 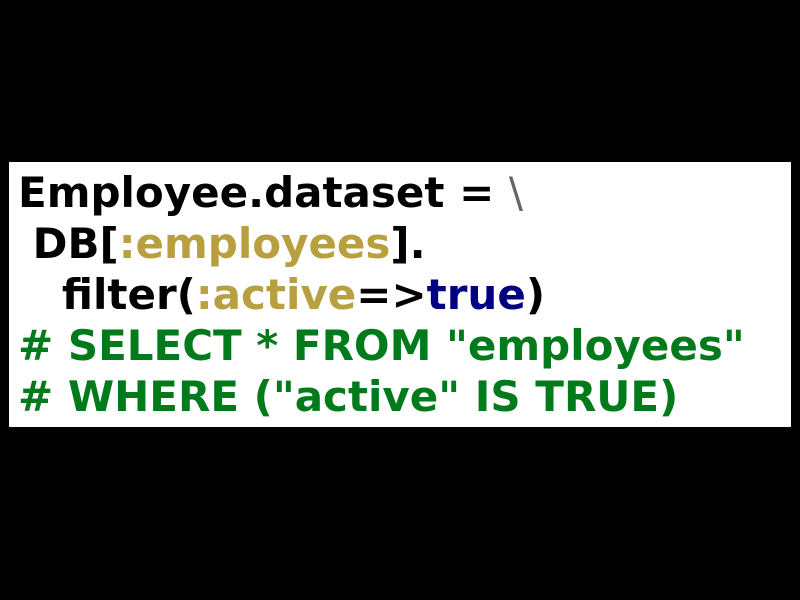 I want to click on code-line-3: filter(:active=>true), so click(x=404, y=294).